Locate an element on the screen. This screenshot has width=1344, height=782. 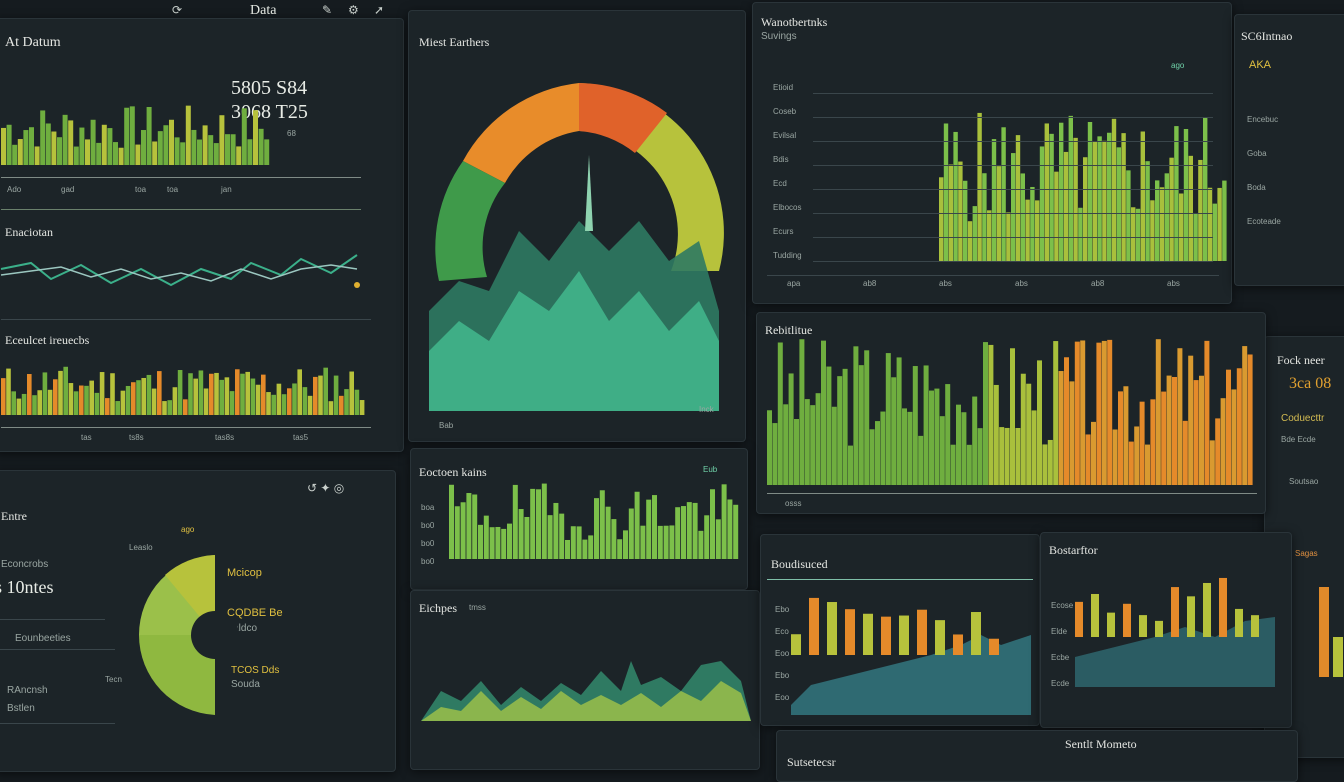
panel-title: Entre is located at coordinates (14, 516).